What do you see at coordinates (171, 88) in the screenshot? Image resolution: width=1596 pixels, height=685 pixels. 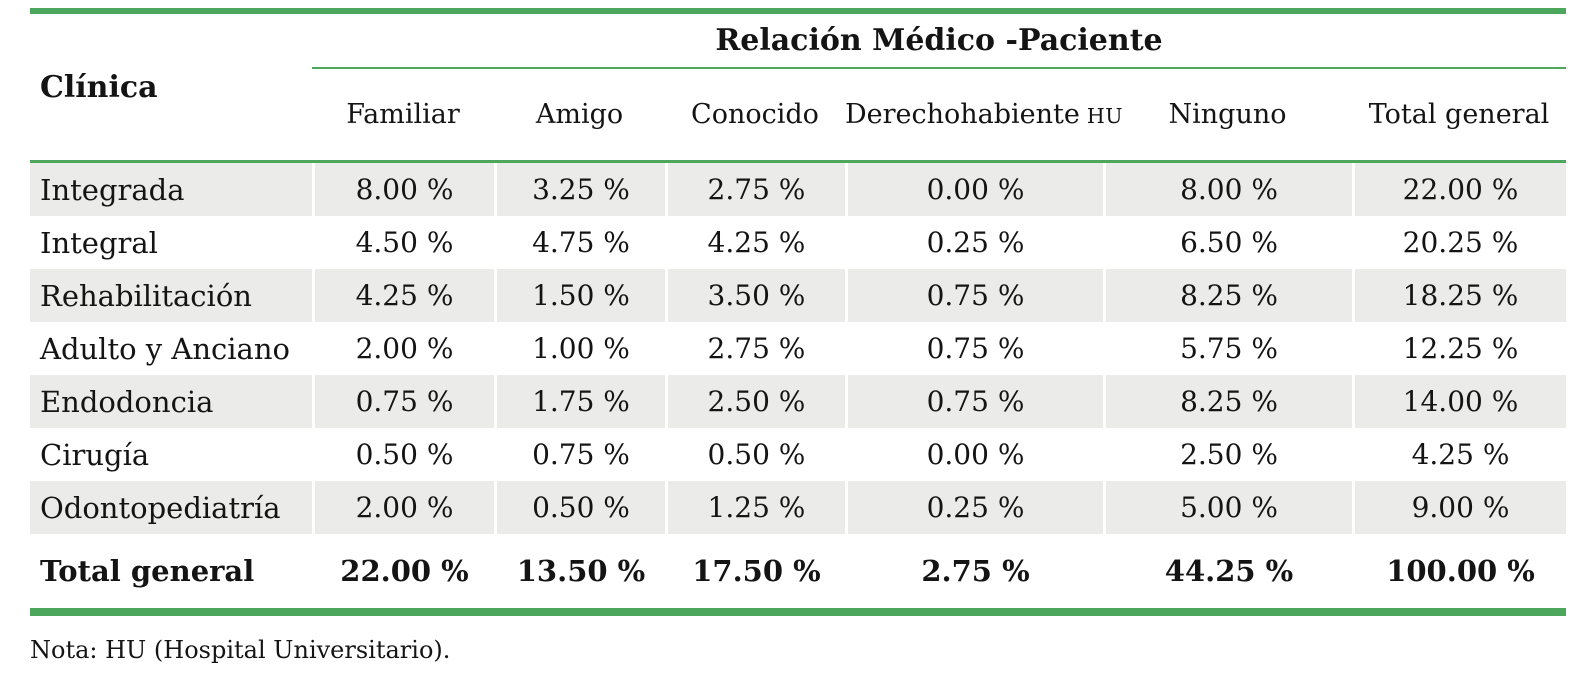 I see `corner-header-clinica: Clínica` at bounding box center [171, 88].